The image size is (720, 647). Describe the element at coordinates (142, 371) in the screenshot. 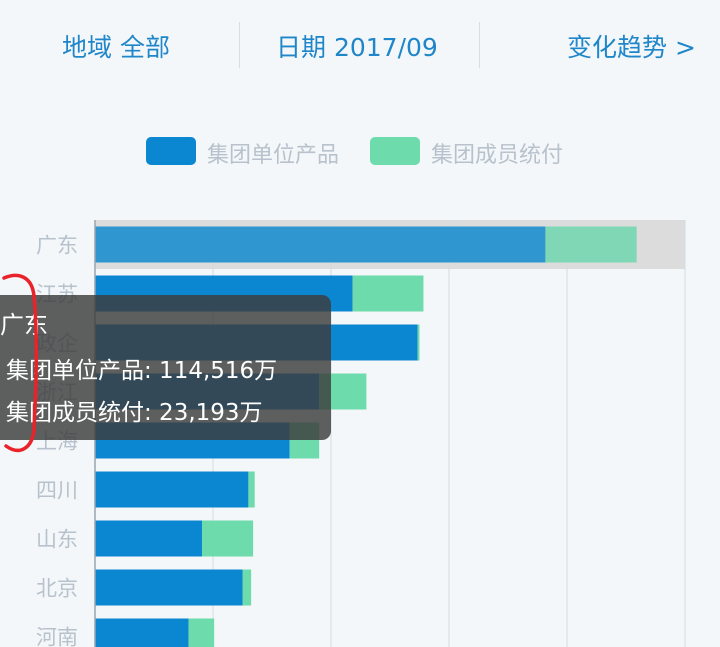

I see `tooltip-row-product: 集团单位产品: 114,516万` at that location.